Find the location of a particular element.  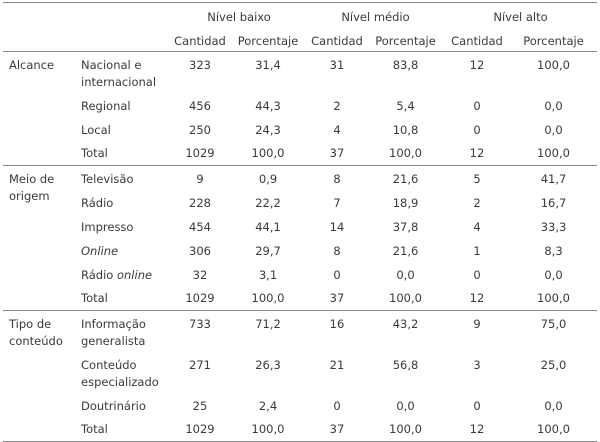

table-row: Regional 456 44,3 2 5,4 0 0,0 is located at coordinates (300, 106).